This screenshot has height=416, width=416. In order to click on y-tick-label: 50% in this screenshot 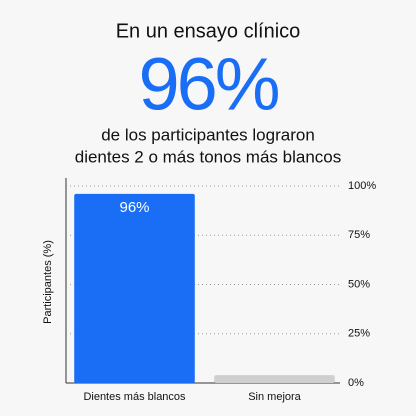, I will do `click(359, 284)`.